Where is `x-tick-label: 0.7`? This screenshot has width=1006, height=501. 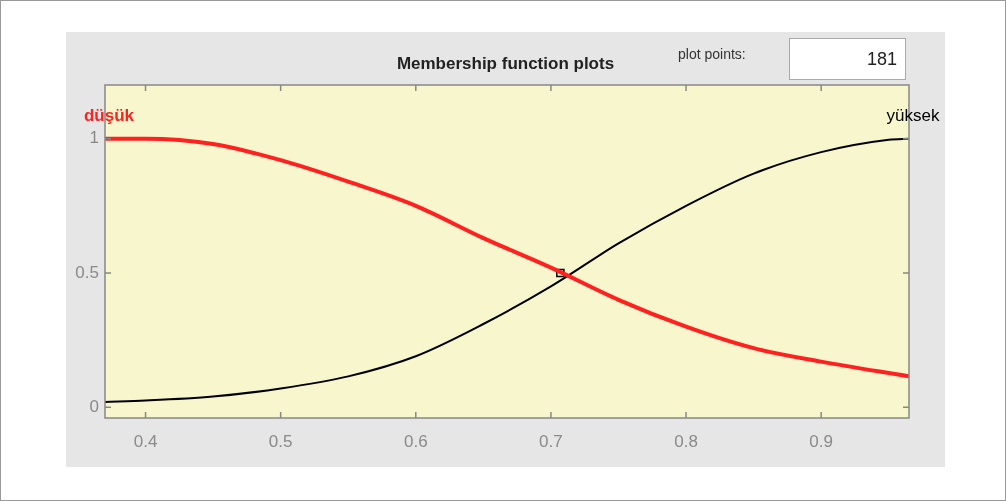
x-tick-label: 0.7 is located at coordinates (551, 441).